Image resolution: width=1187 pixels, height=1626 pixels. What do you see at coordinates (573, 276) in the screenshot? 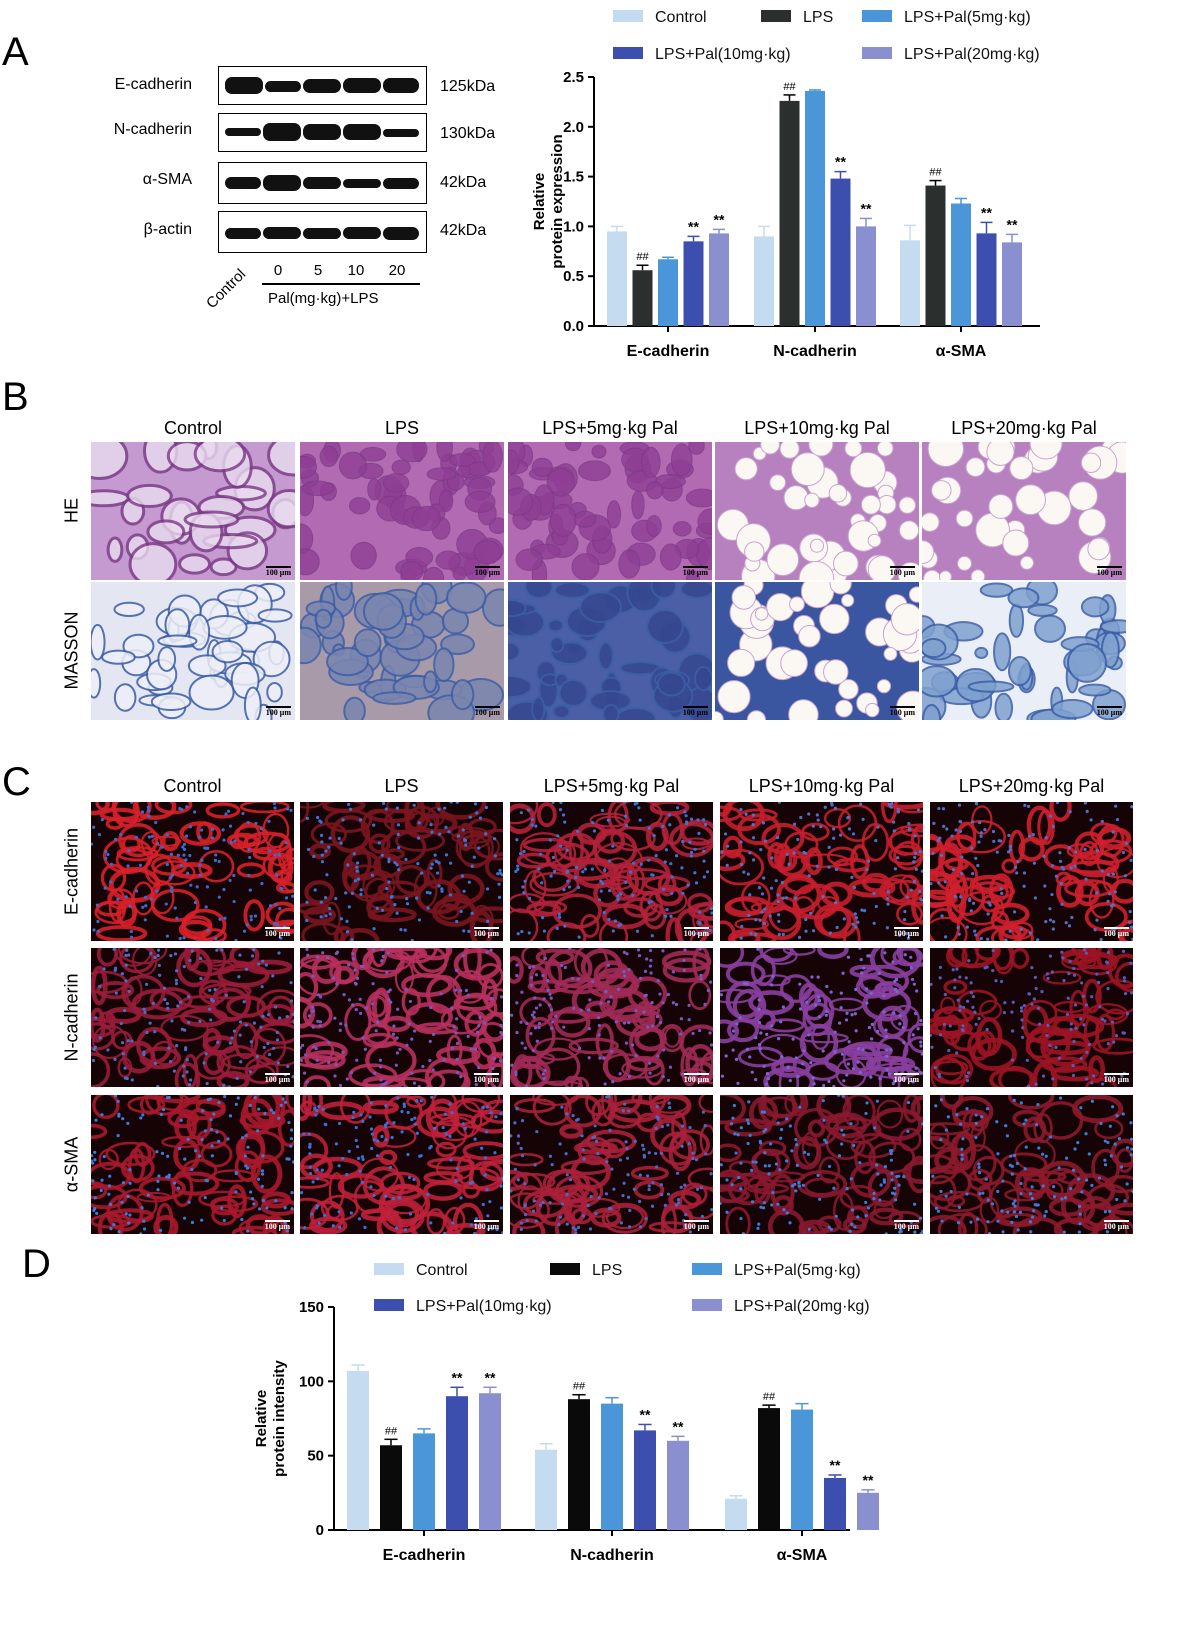
I see `y-tick-label: 0.5` at bounding box center [573, 276].